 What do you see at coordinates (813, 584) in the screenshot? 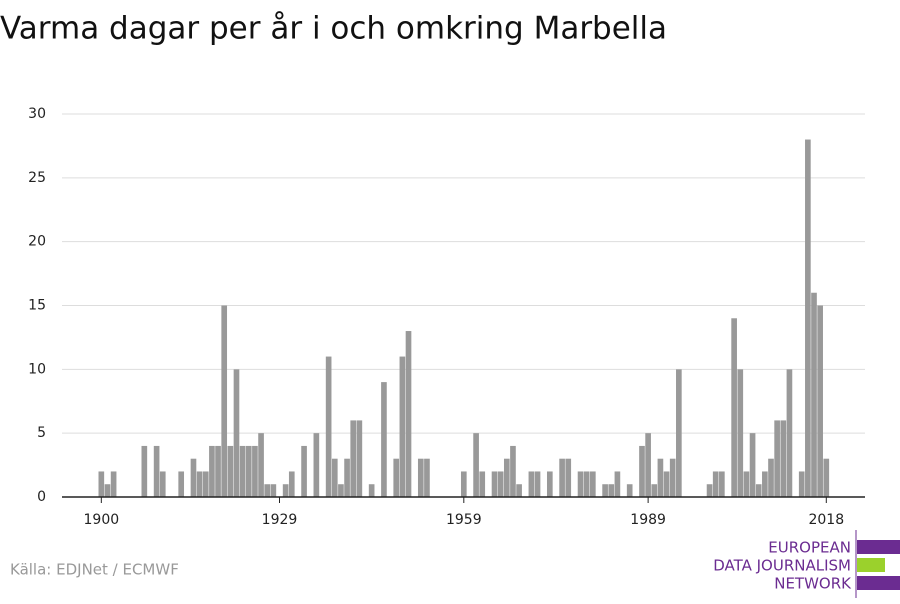
I see `logo-text: NETWORK` at bounding box center [813, 584].